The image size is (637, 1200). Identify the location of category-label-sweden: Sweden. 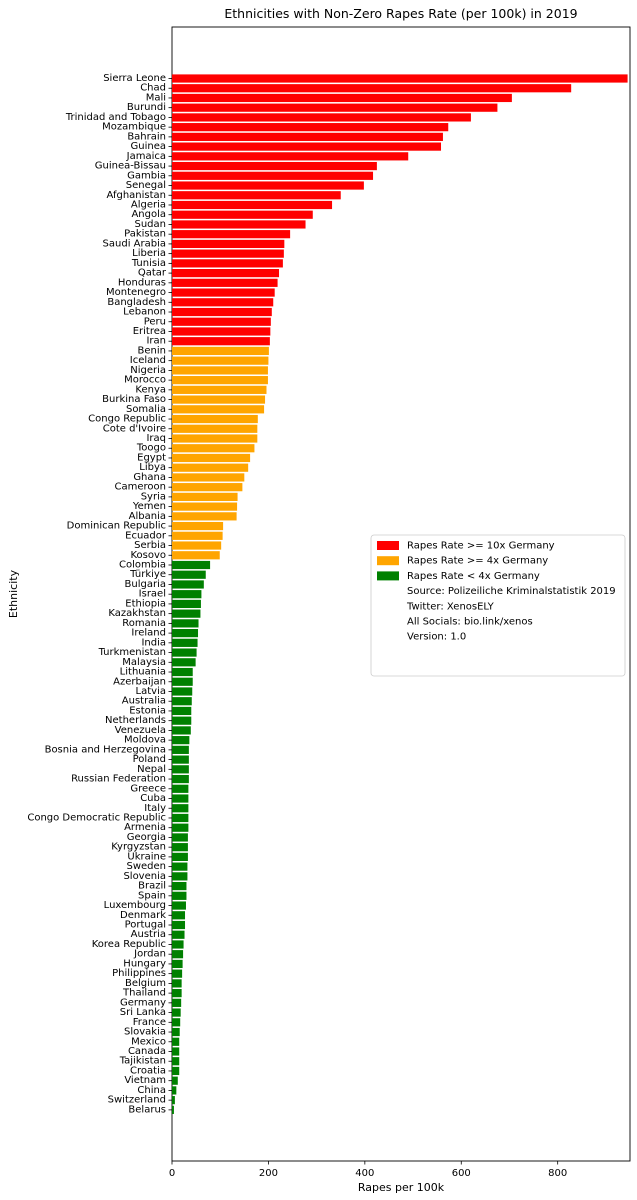
(146, 866).